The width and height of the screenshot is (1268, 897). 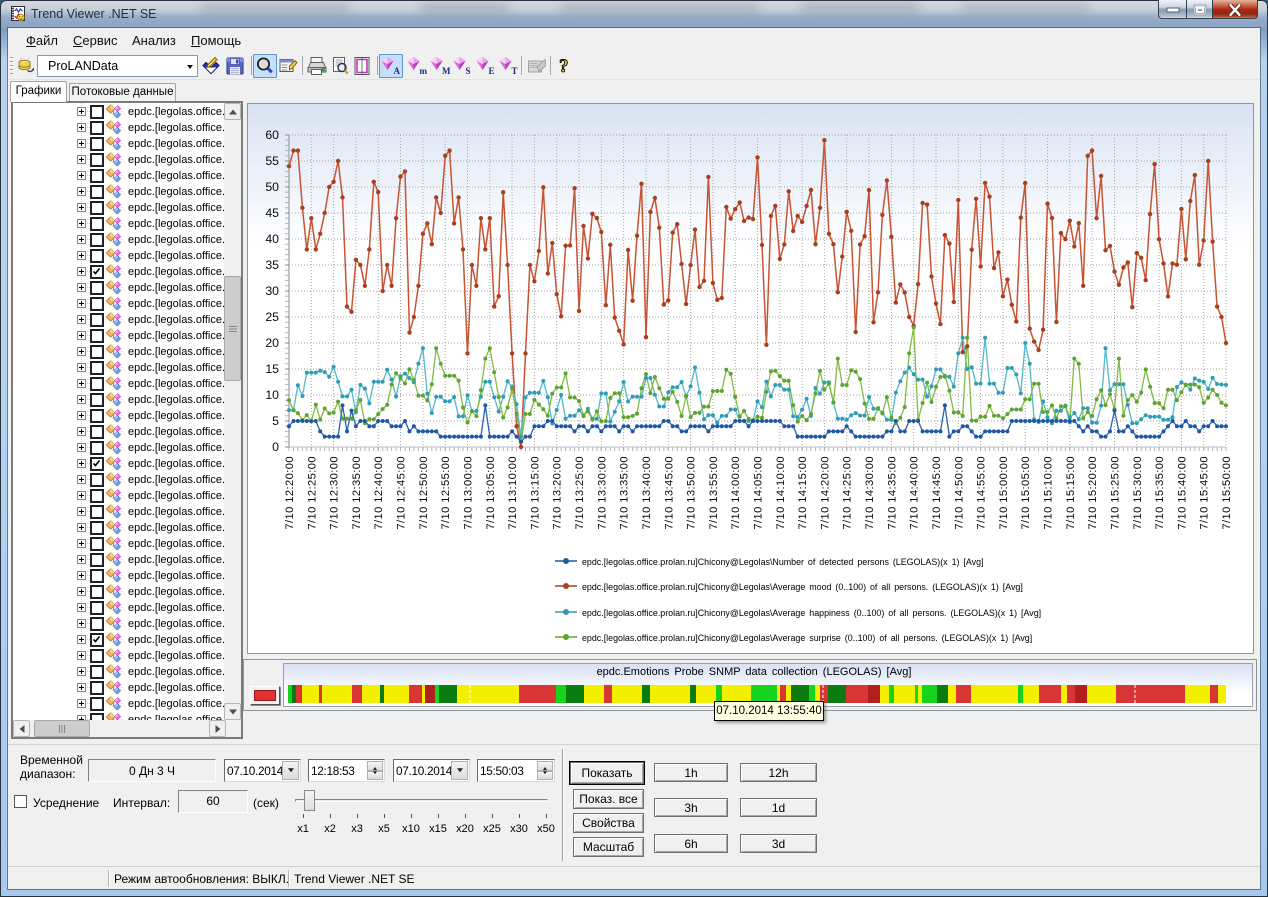 What do you see at coordinates (714, 493) in the screenshot?
I see `svg-text: 7/10 13:55:00` at bounding box center [714, 493].